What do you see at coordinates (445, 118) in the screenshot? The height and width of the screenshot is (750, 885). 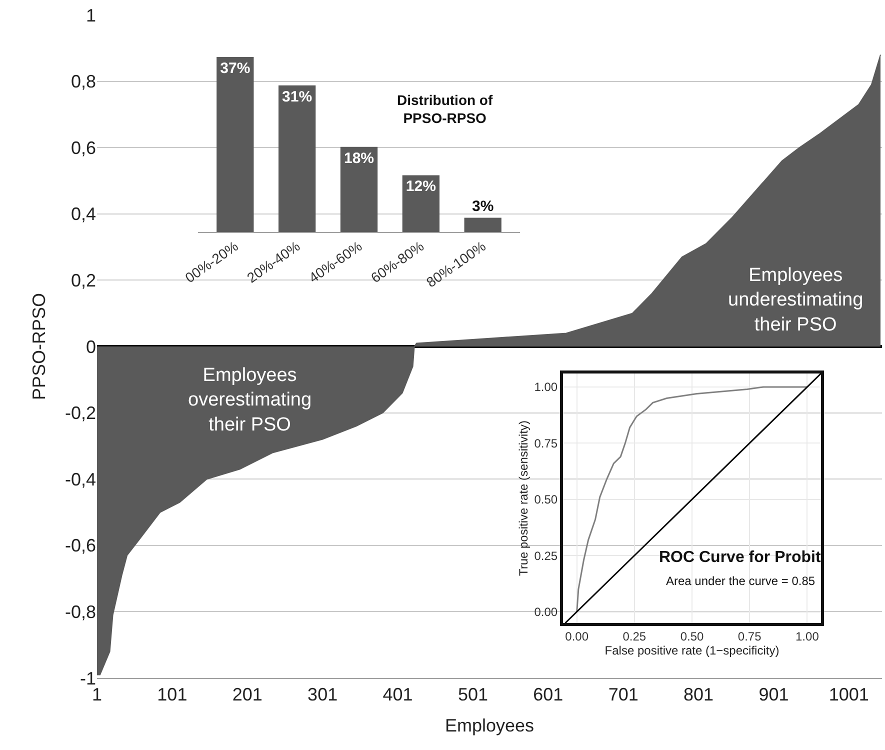 I see `y-axis-title: PPSO-RPSO` at bounding box center [445, 118].